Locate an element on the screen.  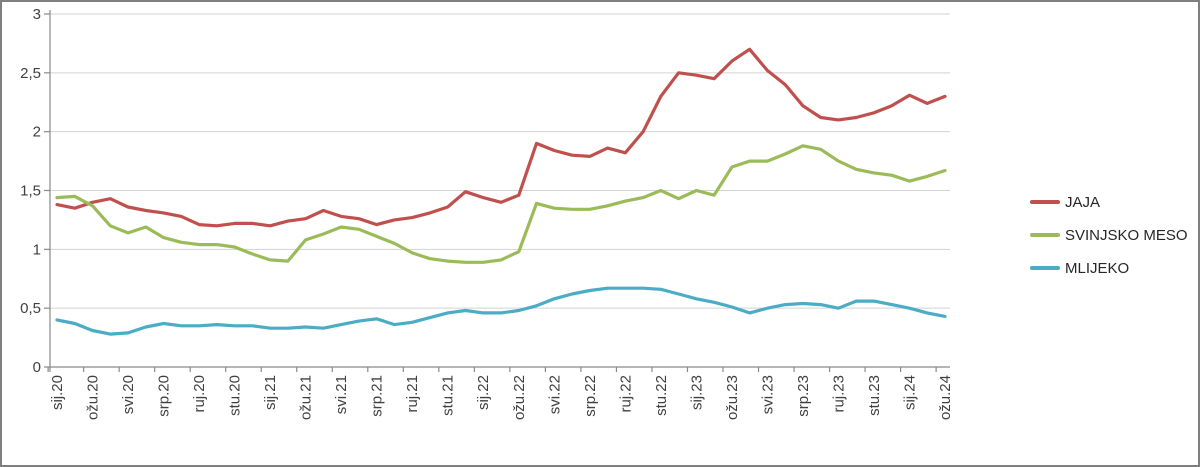
y-tick-label: 2 is located at coordinates (37, 132).